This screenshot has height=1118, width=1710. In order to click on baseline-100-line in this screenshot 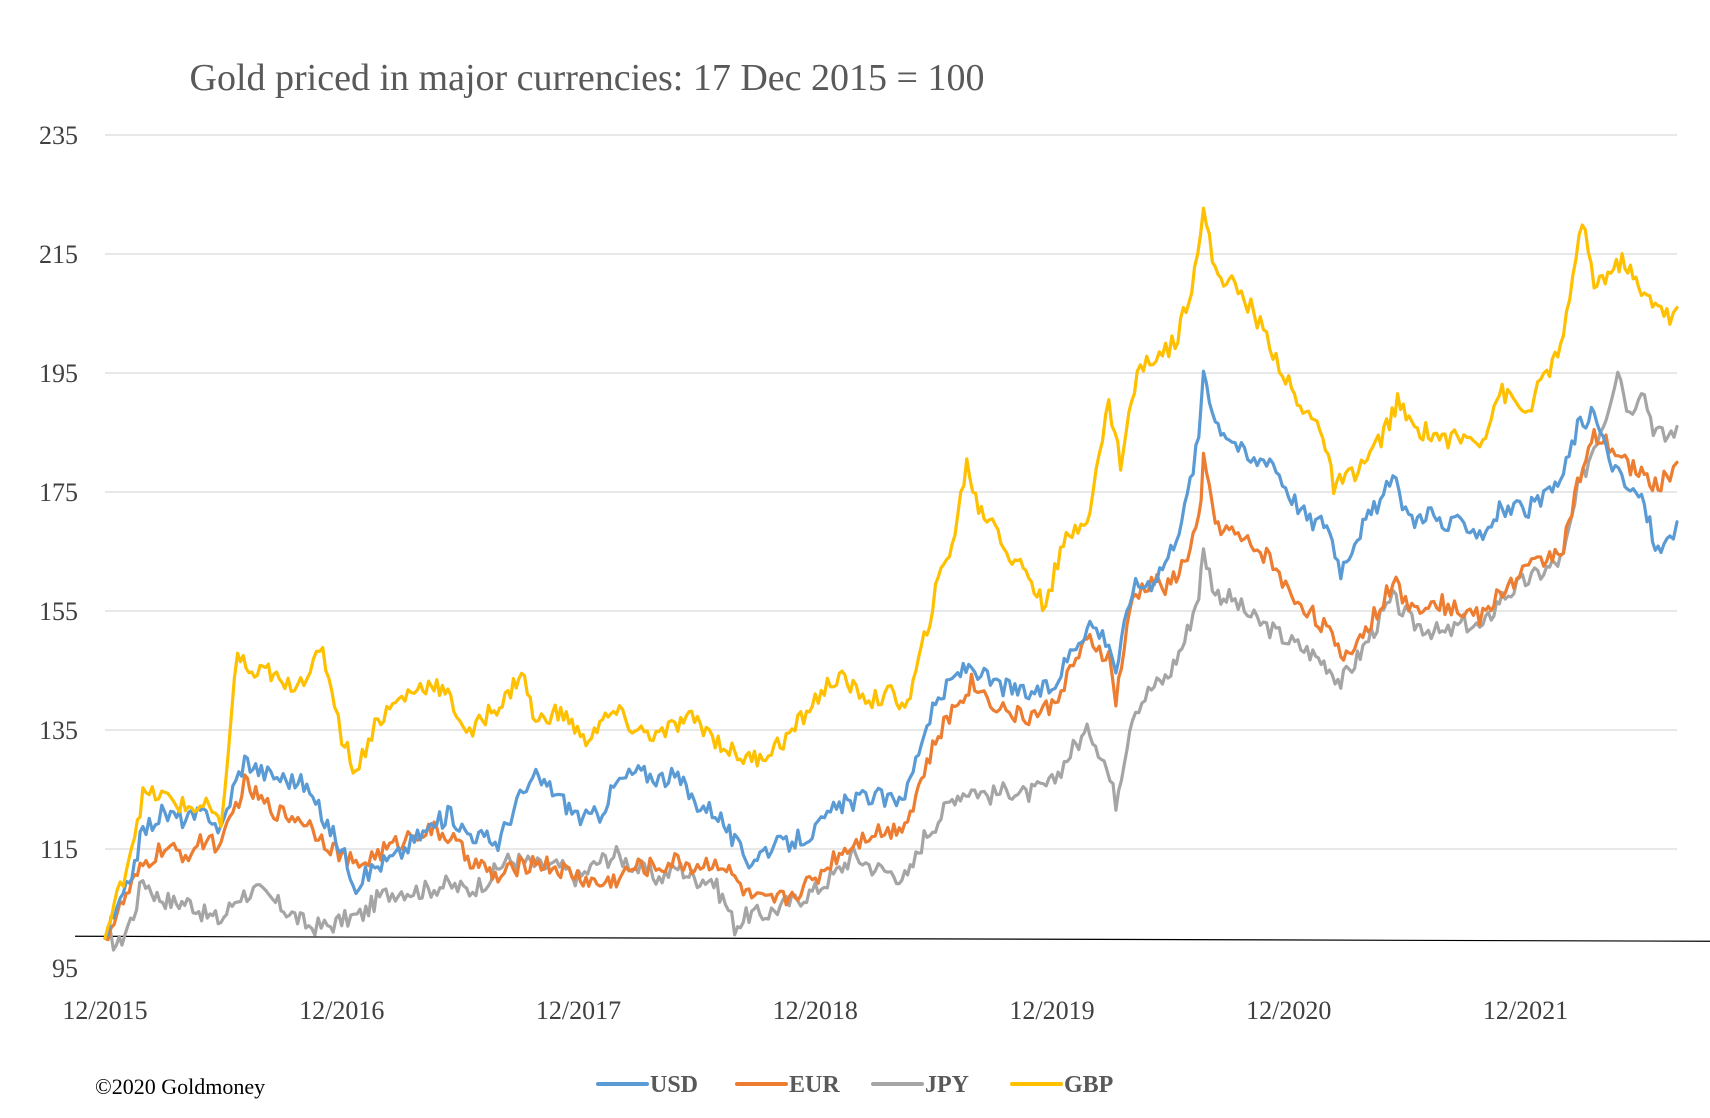, I will do `click(892, 938)`.